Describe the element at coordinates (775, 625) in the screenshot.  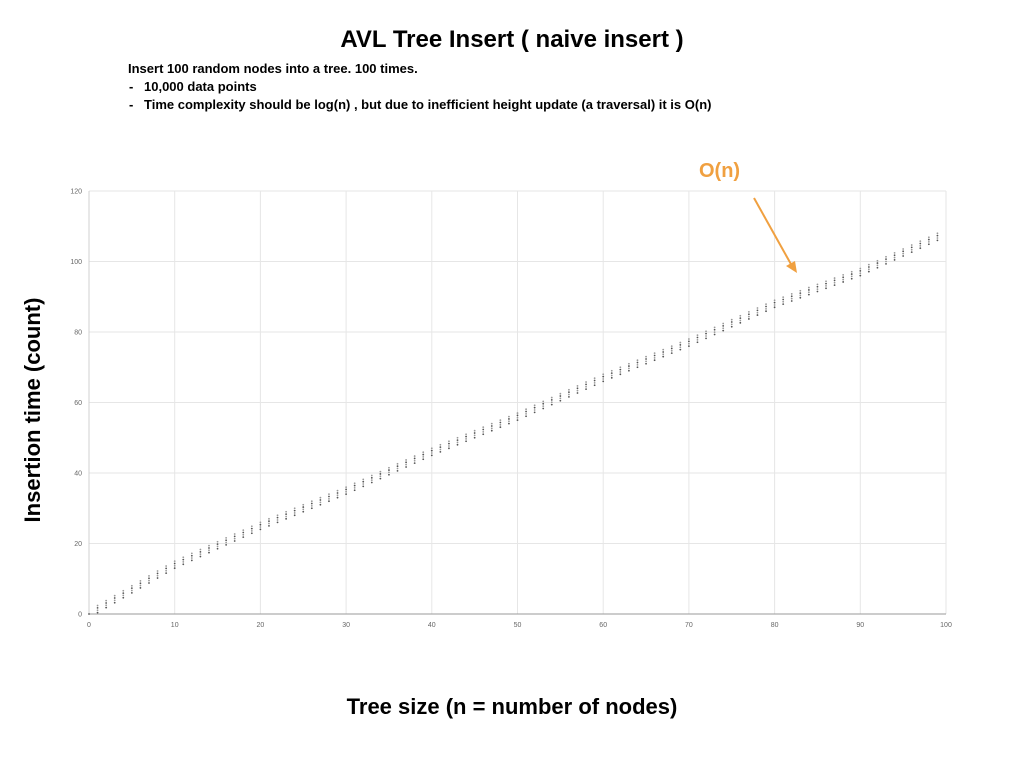
I see `x-tick-label: 80` at that location.